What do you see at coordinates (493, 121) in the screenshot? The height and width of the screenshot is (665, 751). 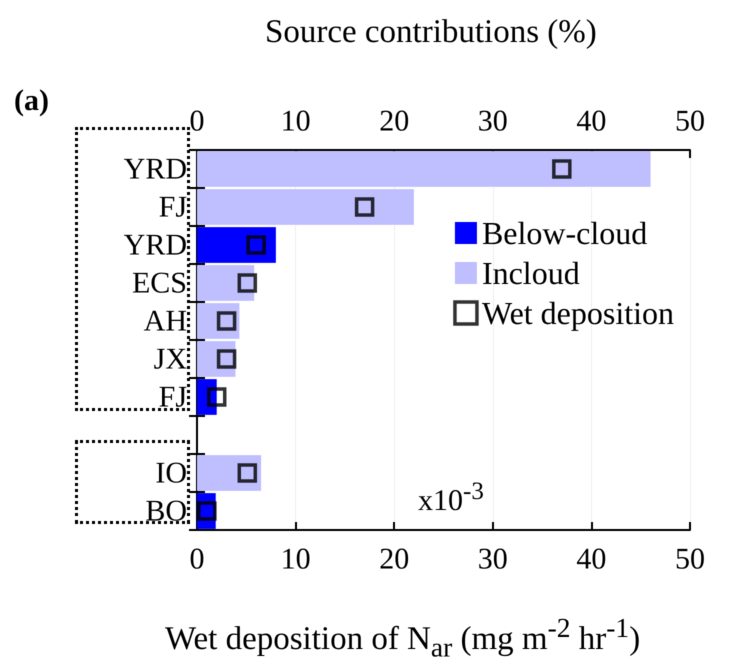 I see `x2-tick-label: 30` at bounding box center [493, 121].